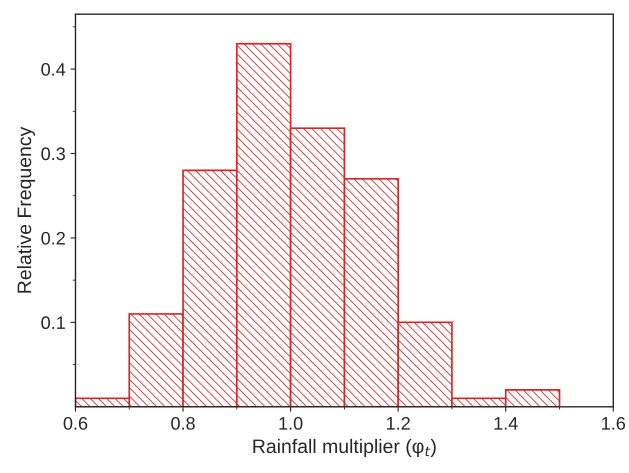 This screenshot has height=473, width=629. Describe the element at coordinates (614, 423) in the screenshot. I see `x-tick-label: 1.6` at that location.